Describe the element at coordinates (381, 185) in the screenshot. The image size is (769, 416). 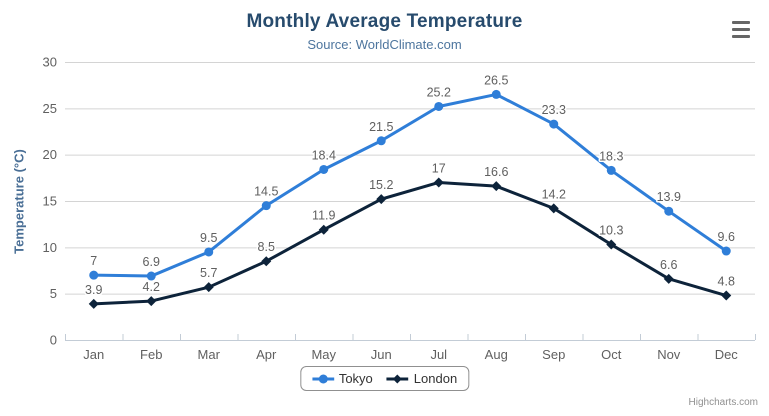
I see `london-data-label: 15.2` at that location.